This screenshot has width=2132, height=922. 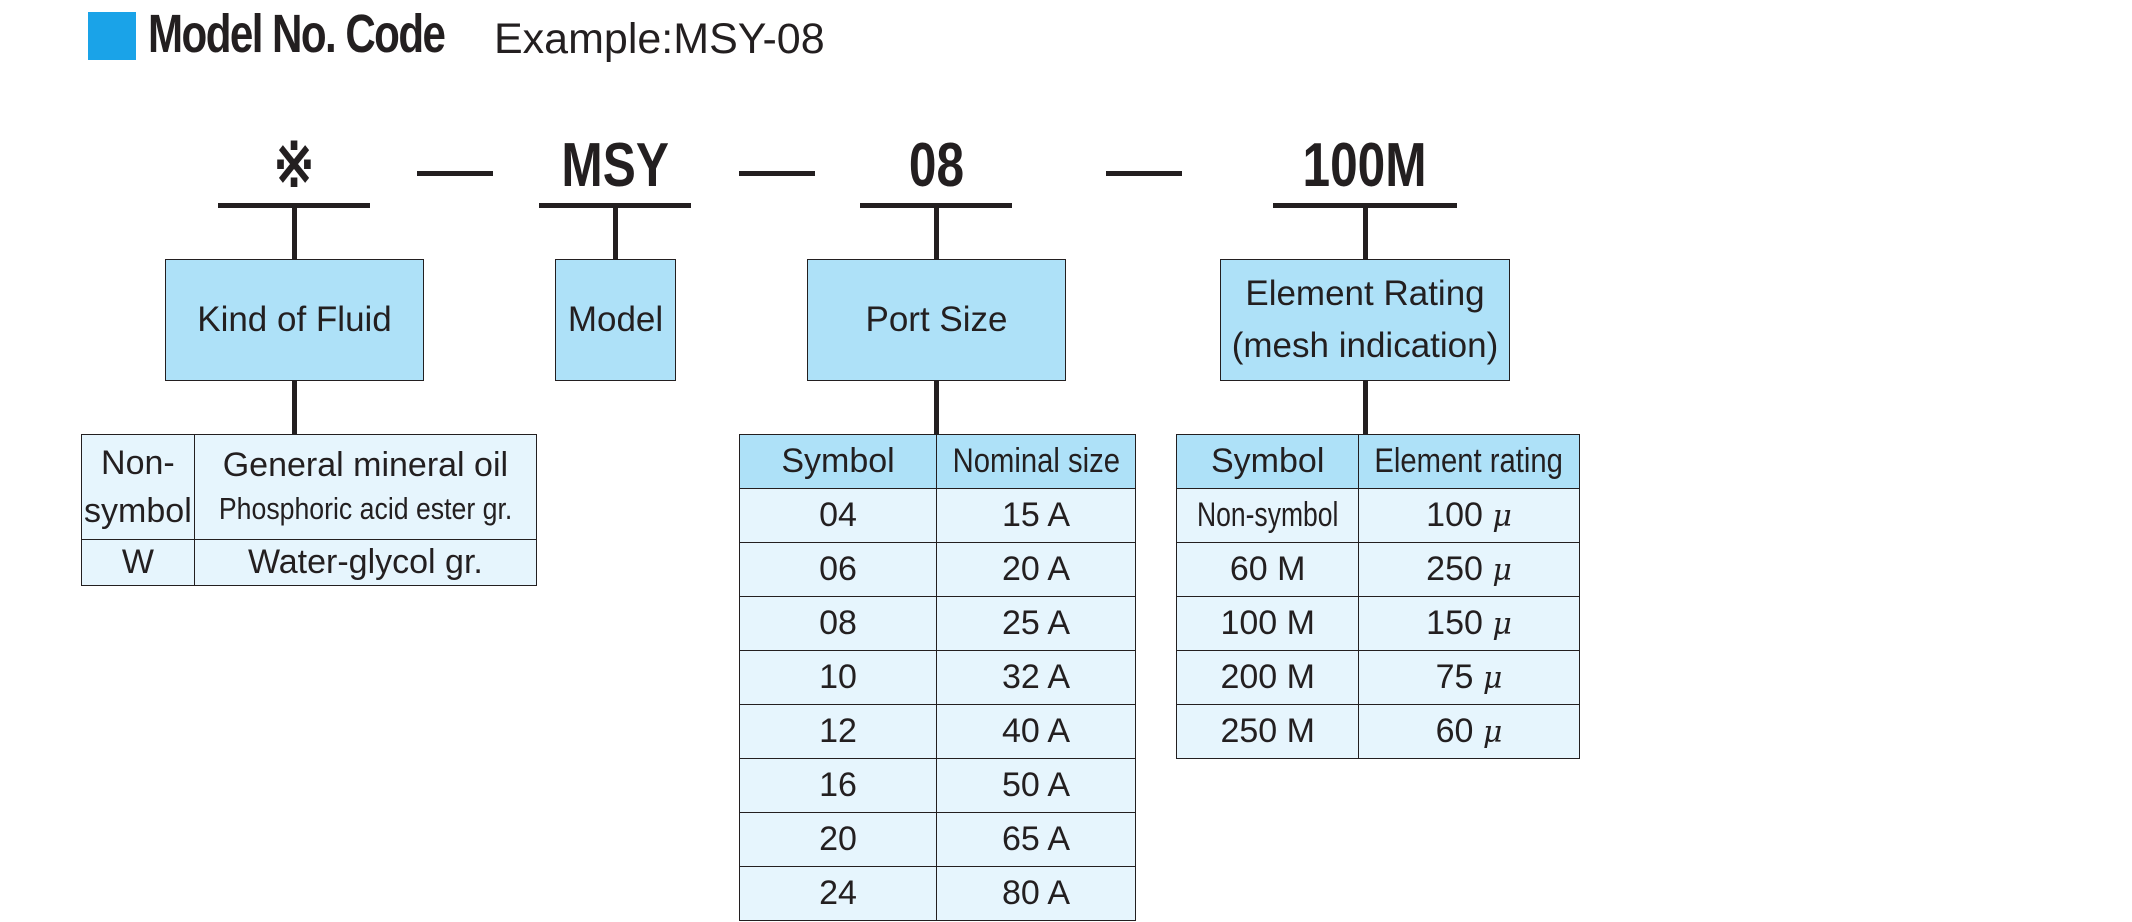 I want to click on table-row: 60 M 250 μ, so click(x=1377, y=569).